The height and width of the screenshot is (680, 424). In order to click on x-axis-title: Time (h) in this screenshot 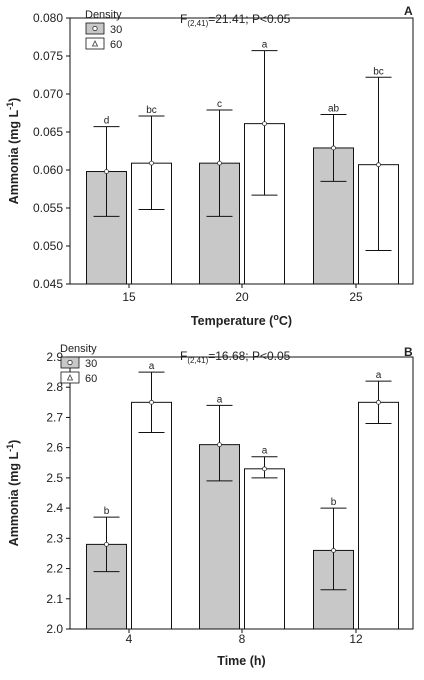, I will do `click(241, 661)`.